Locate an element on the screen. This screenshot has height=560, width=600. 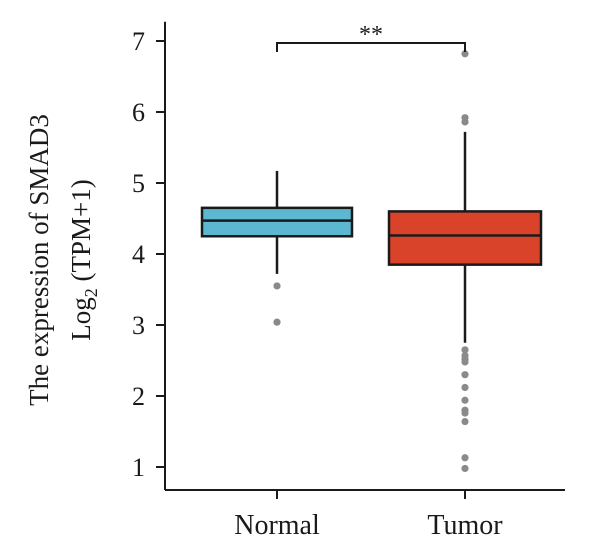
x-tick-label-tumor: Tumor is located at coordinates (465, 525).